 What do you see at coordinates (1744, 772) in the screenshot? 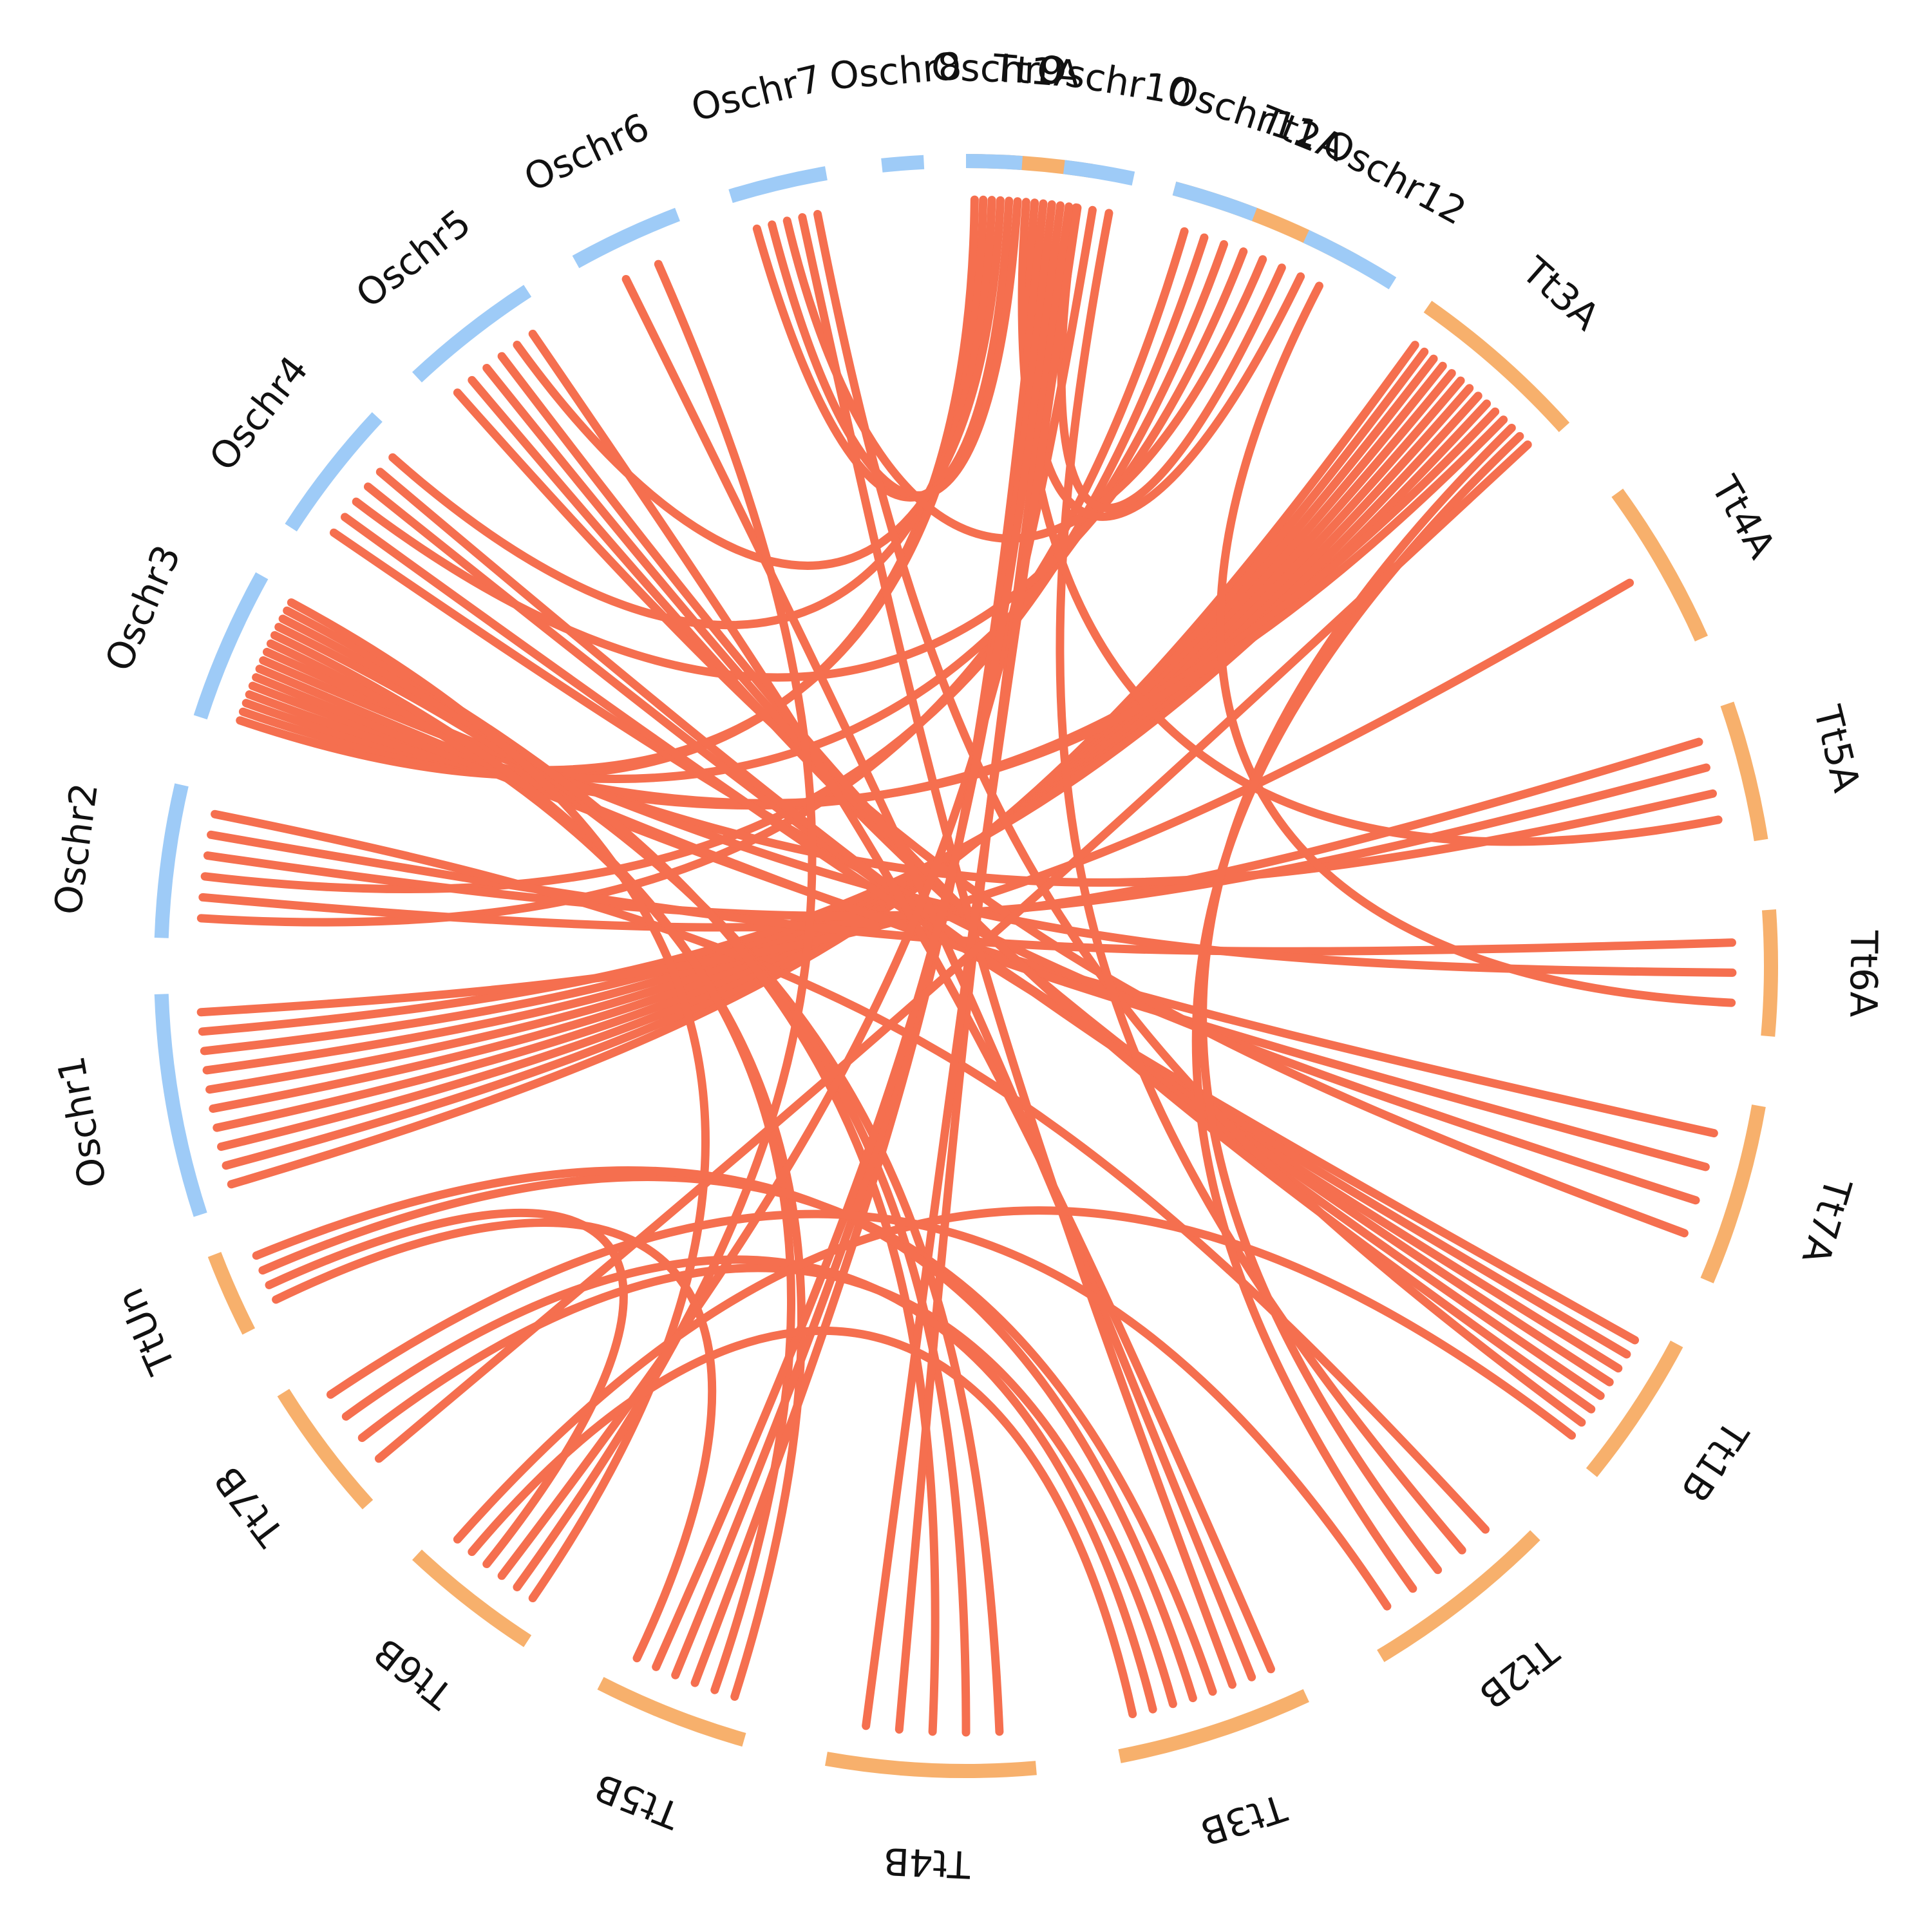
I see `chromosome-arc-tt5a` at bounding box center [1744, 772].